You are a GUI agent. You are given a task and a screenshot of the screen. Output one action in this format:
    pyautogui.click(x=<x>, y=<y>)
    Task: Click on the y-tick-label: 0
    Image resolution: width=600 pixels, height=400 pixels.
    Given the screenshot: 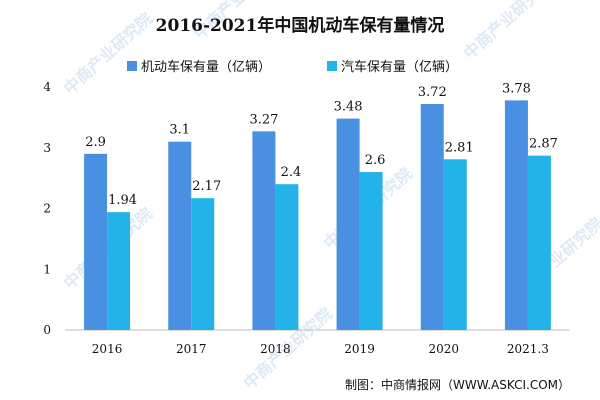 What is the action you would take?
    pyautogui.click(x=47, y=330)
    